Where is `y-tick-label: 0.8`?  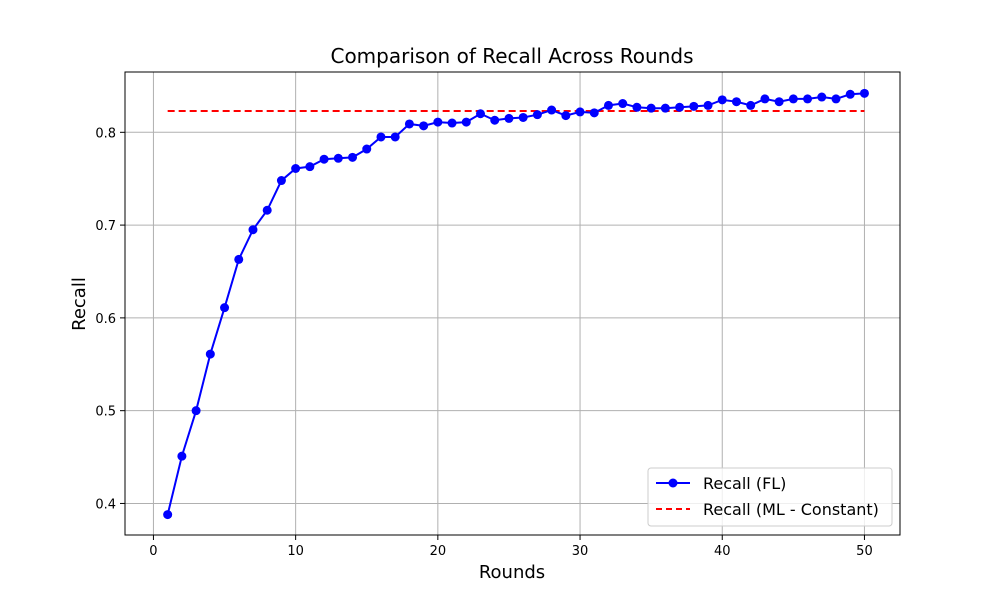
y-tick-label: 0.8 is located at coordinates (105, 133).